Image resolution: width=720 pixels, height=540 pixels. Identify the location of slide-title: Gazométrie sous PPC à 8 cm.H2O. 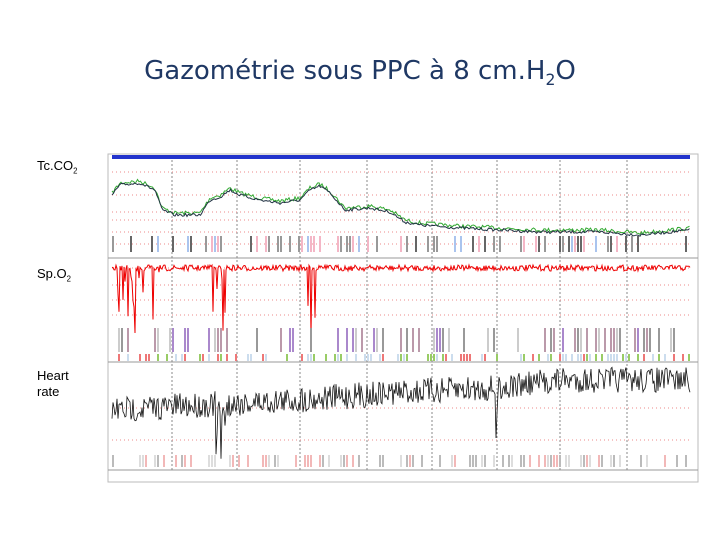
(360, 72).